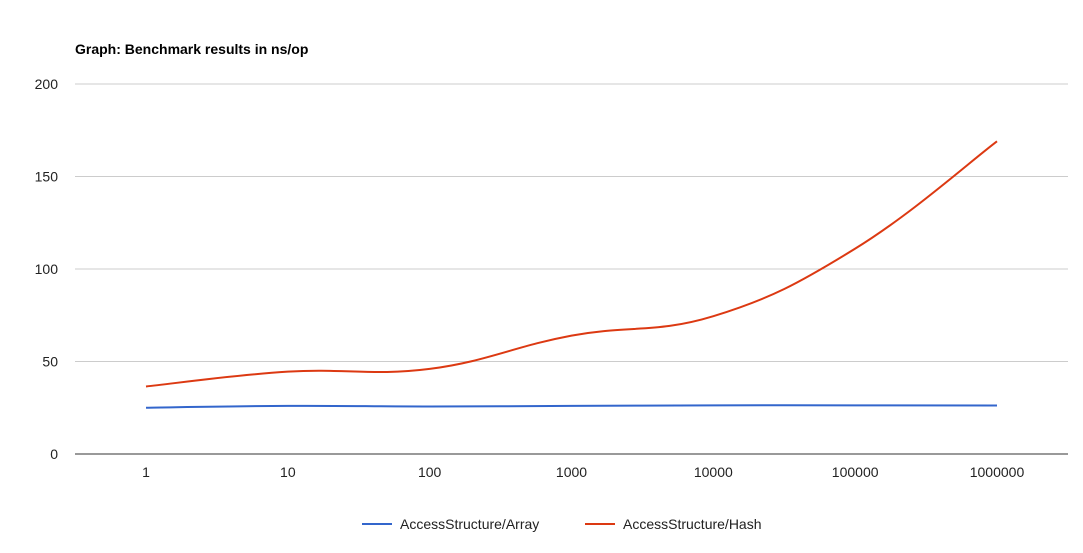 The image size is (1083, 553). Describe the element at coordinates (146, 472) in the screenshot. I see `x-tick-label: 1` at that location.